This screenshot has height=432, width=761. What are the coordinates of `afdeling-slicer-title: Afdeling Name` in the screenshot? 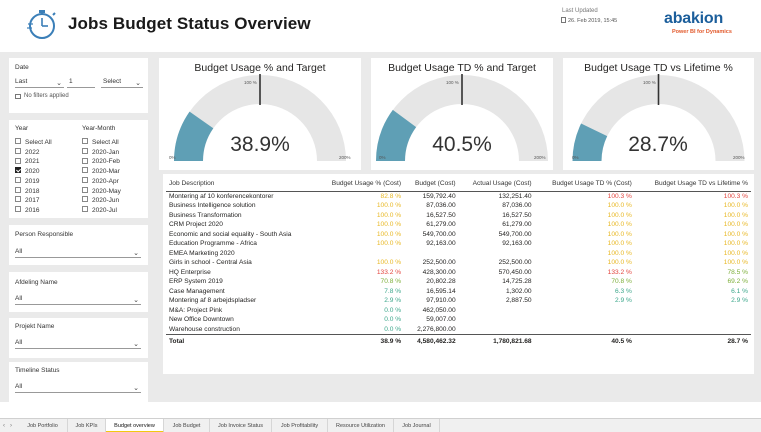 It's located at (36, 282).